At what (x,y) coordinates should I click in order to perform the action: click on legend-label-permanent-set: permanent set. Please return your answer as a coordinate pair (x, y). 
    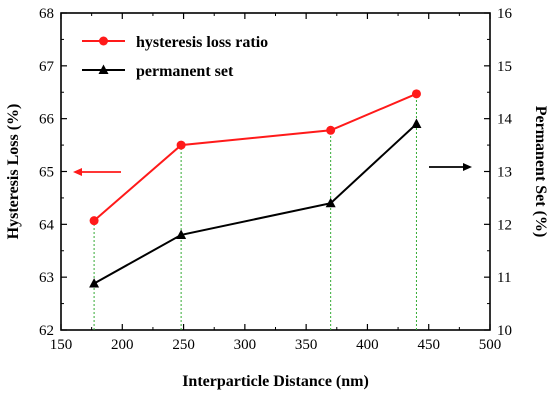
    Looking at the image, I should click on (185, 71).